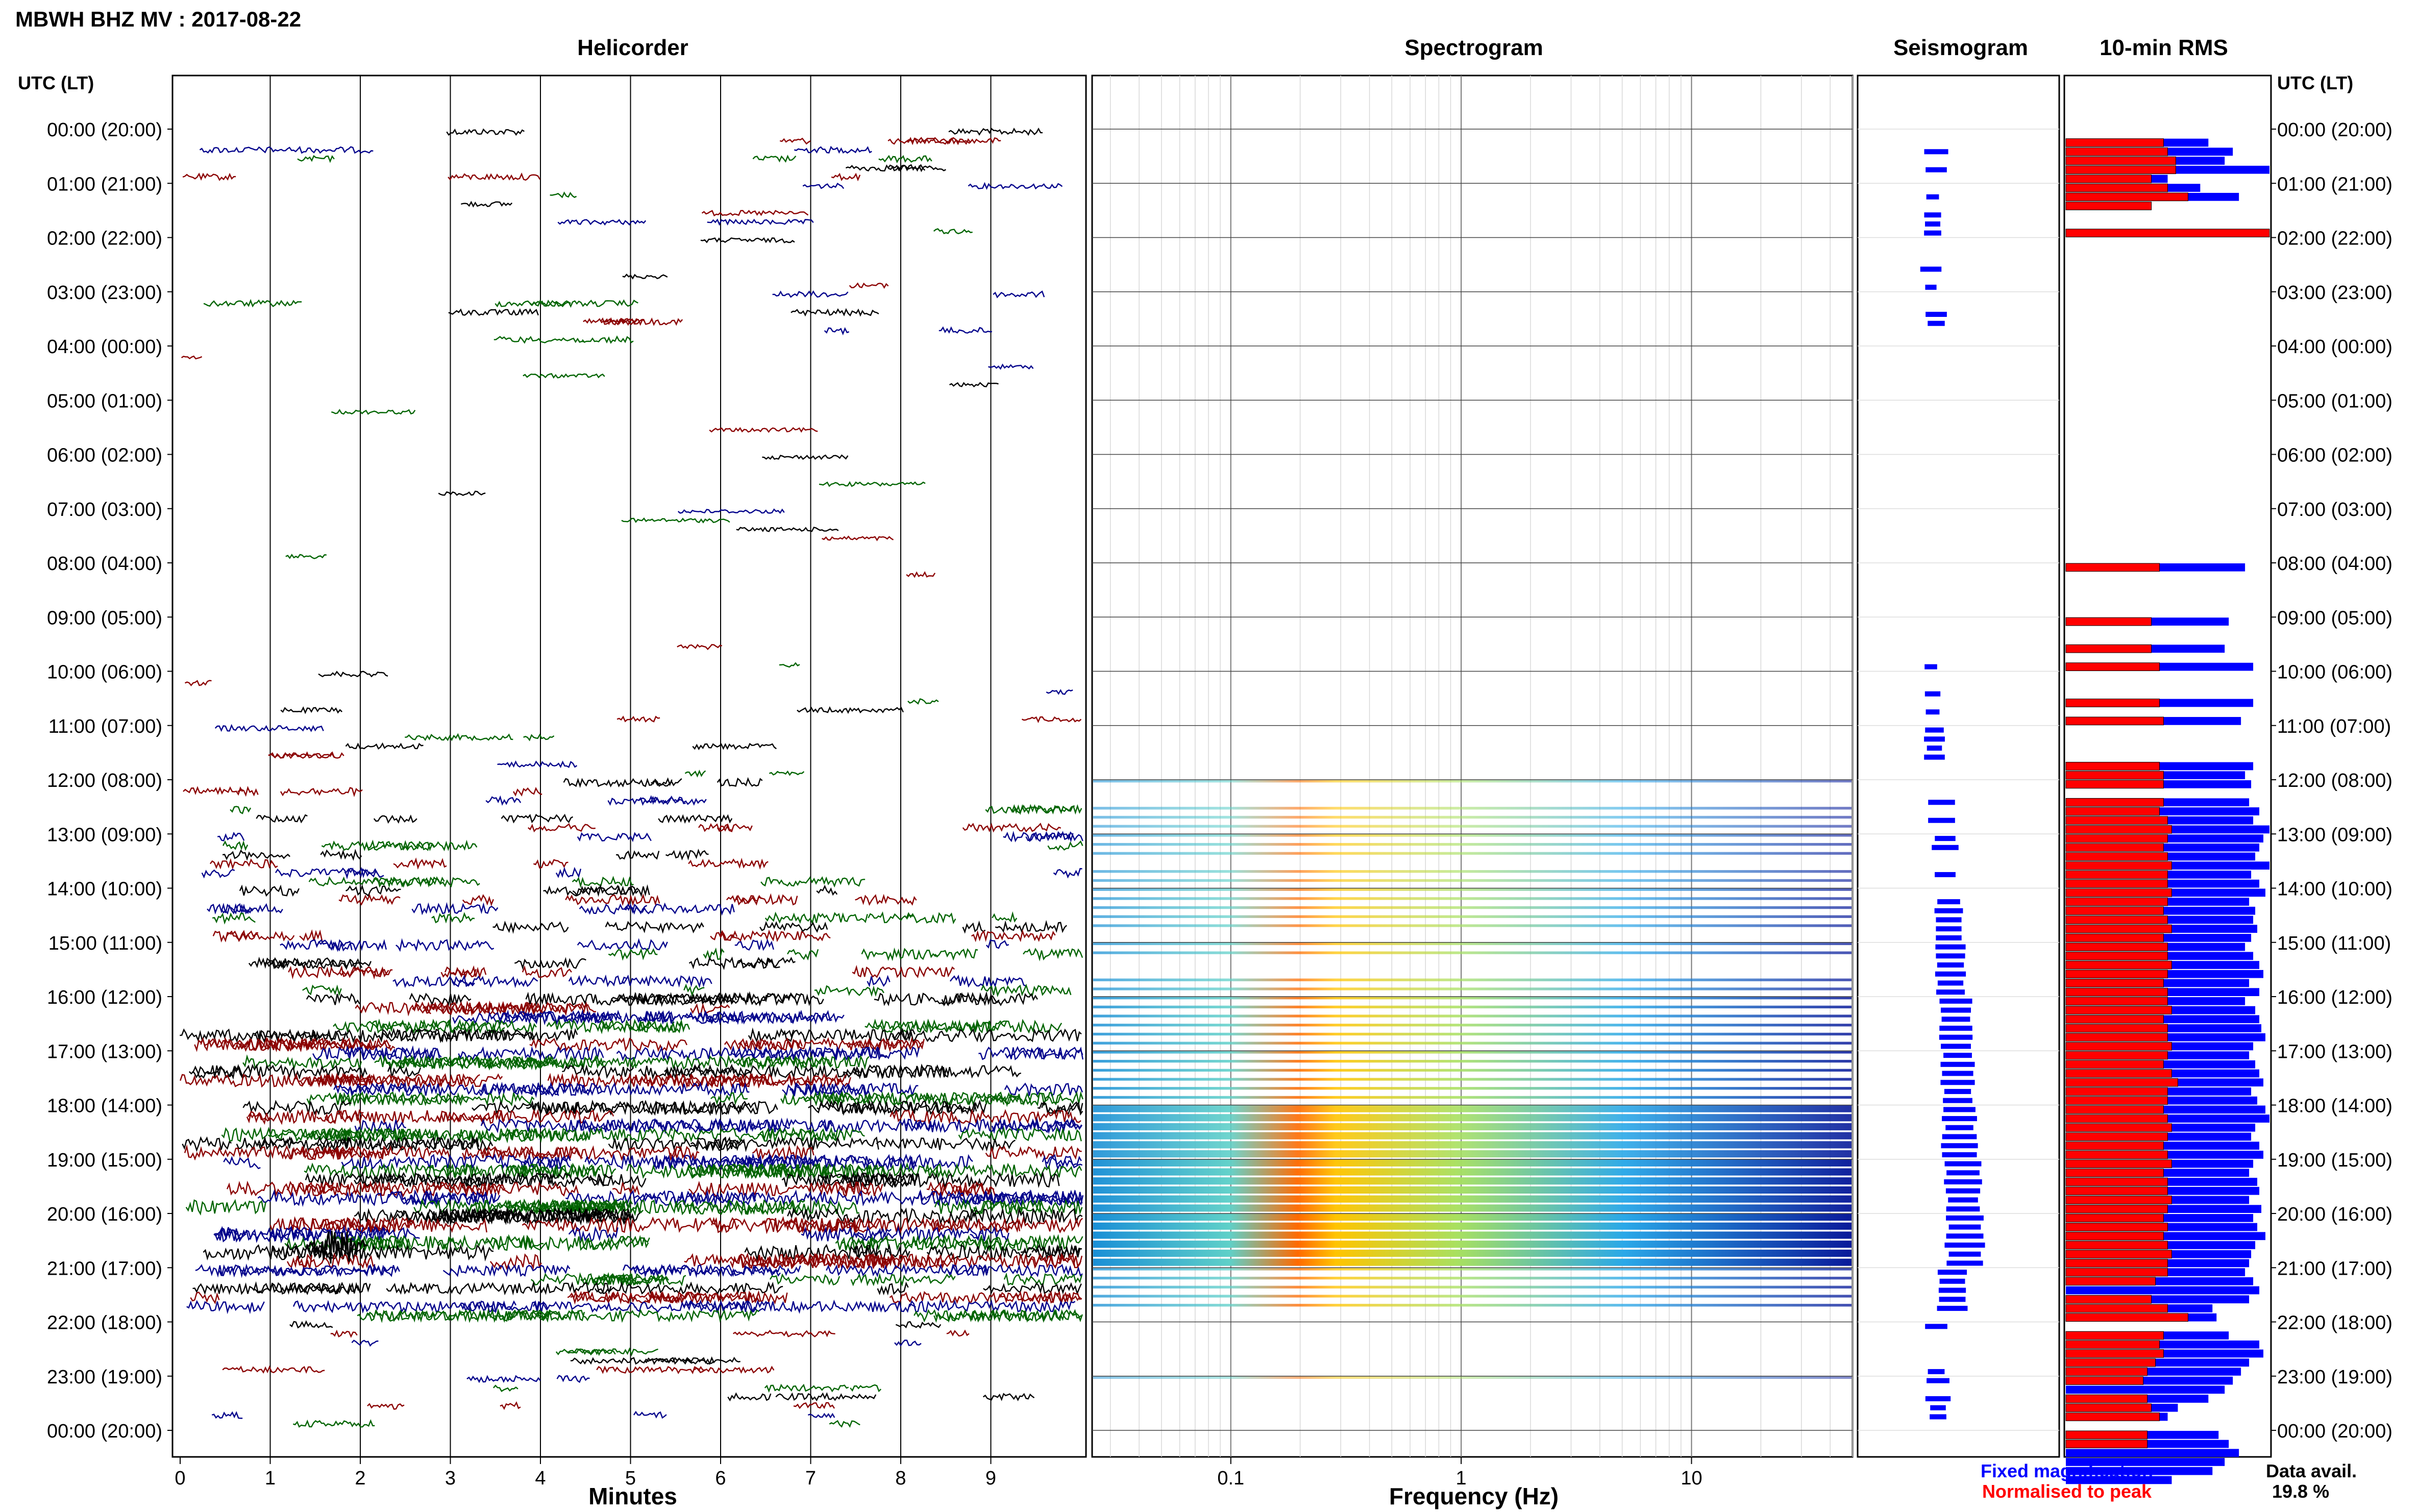 Image resolution: width=2419 pixels, height=1512 pixels. I want to click on figure-title: MBWH BHZ MV : 2017-08-22, so click(158, 19).